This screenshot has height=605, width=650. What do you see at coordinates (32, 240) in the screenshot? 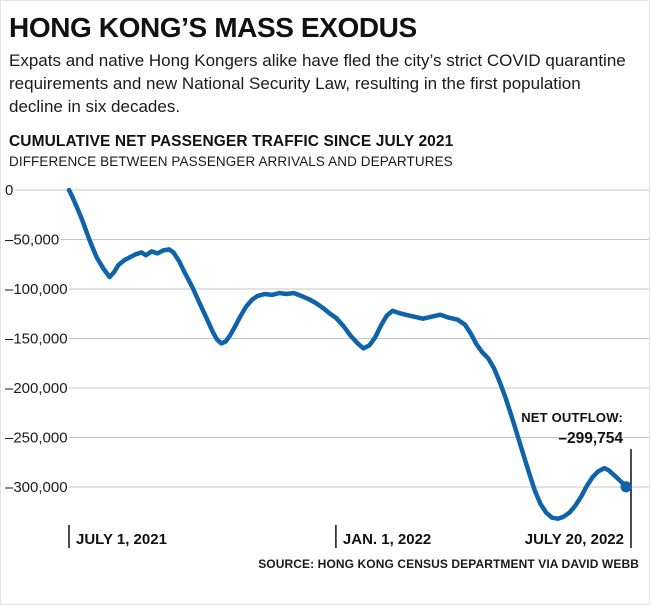
I see `y-axis-tick-label: –50,000` at bounding box center [32, 240].